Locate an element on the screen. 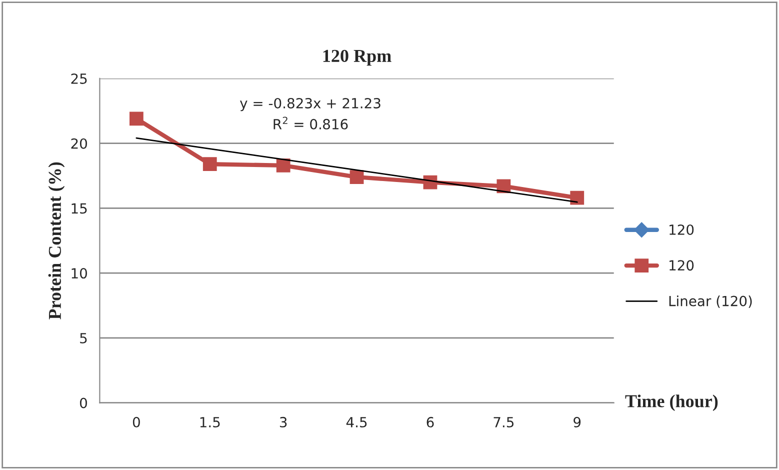 This screenshot has height=470, width=779. legend-label: Linear (120) is located at coordinates (710, 302).